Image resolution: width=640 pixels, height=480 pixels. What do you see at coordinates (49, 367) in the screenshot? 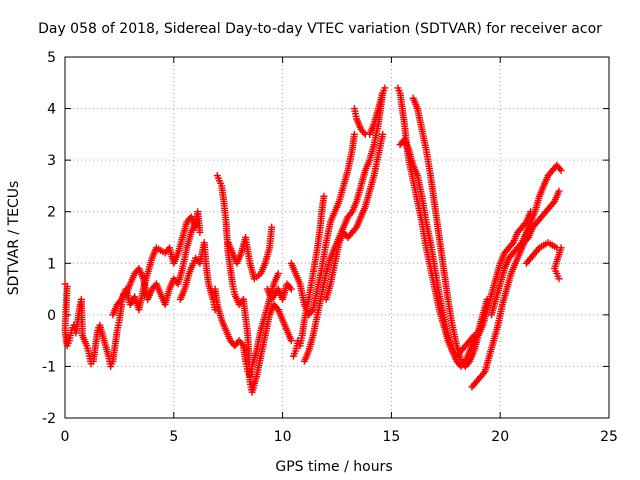
I see `y-tick-label: -1` at bounding box center [49, 367].